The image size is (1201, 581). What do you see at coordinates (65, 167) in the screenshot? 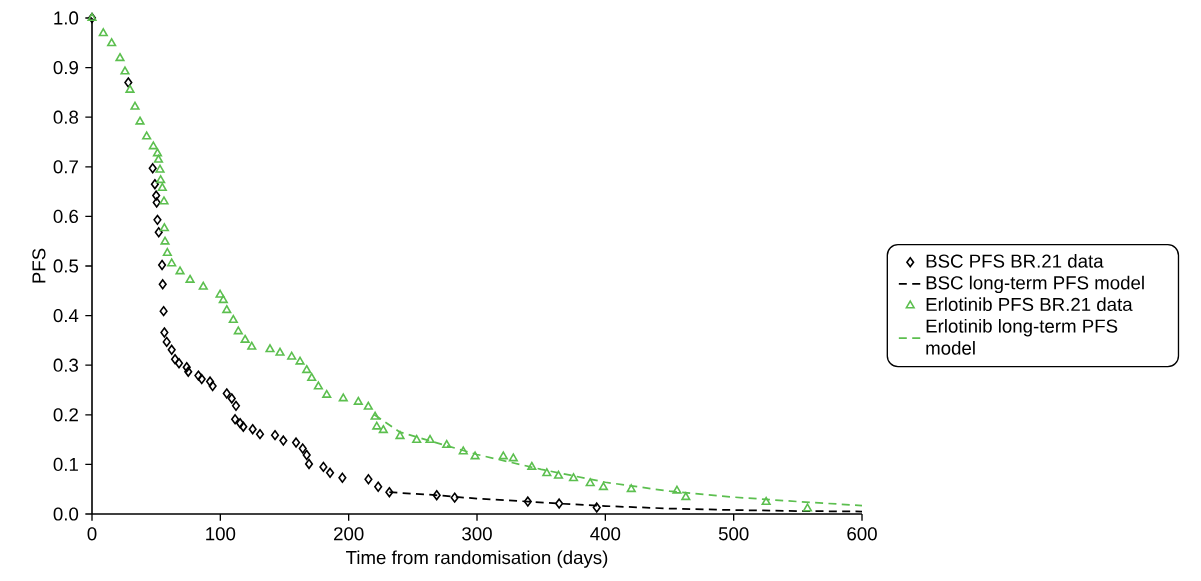
I see `y-tick-label: 0.7` at bounding box center [65, 167].